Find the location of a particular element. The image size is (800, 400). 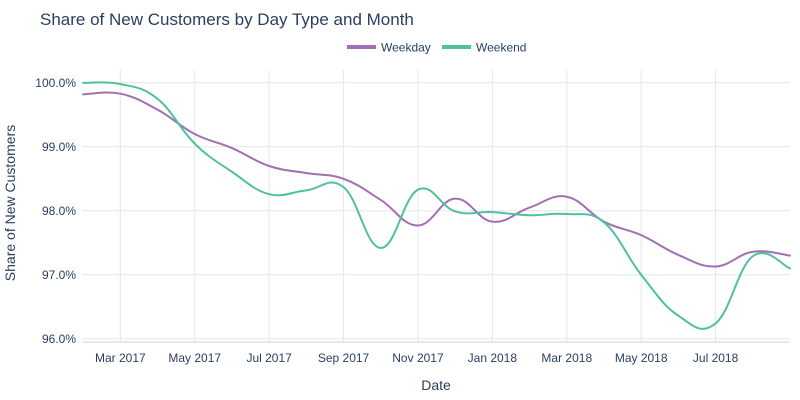

legend-item-weekday: Weekday is located at coordinates (389, 48).